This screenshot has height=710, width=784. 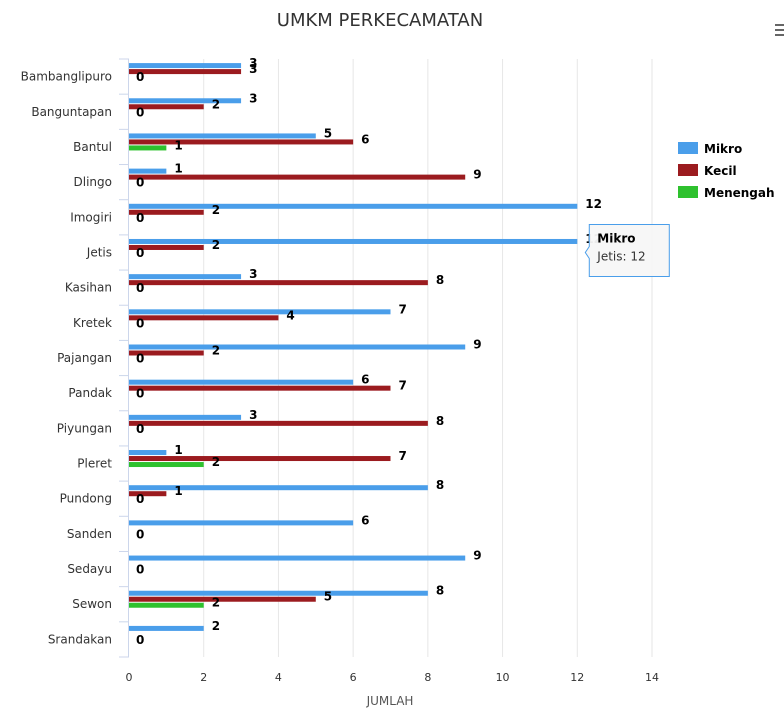 What do you see at coordinates (94, 464) in the screenshot?
I see `category-label: Pleret` at bounding box center [94, 464].